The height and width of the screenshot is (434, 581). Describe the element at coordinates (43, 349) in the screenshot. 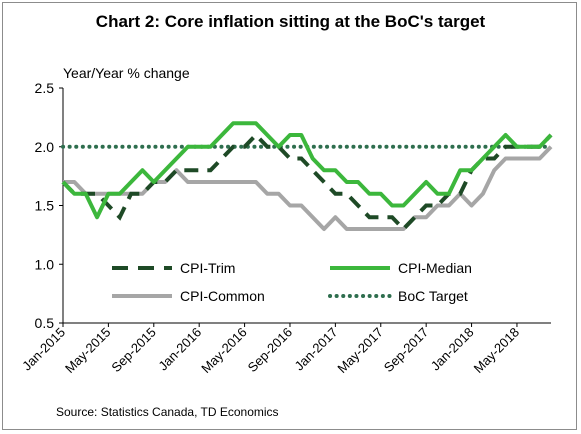

I see `x-tick-label: Jan-2015` at that location.